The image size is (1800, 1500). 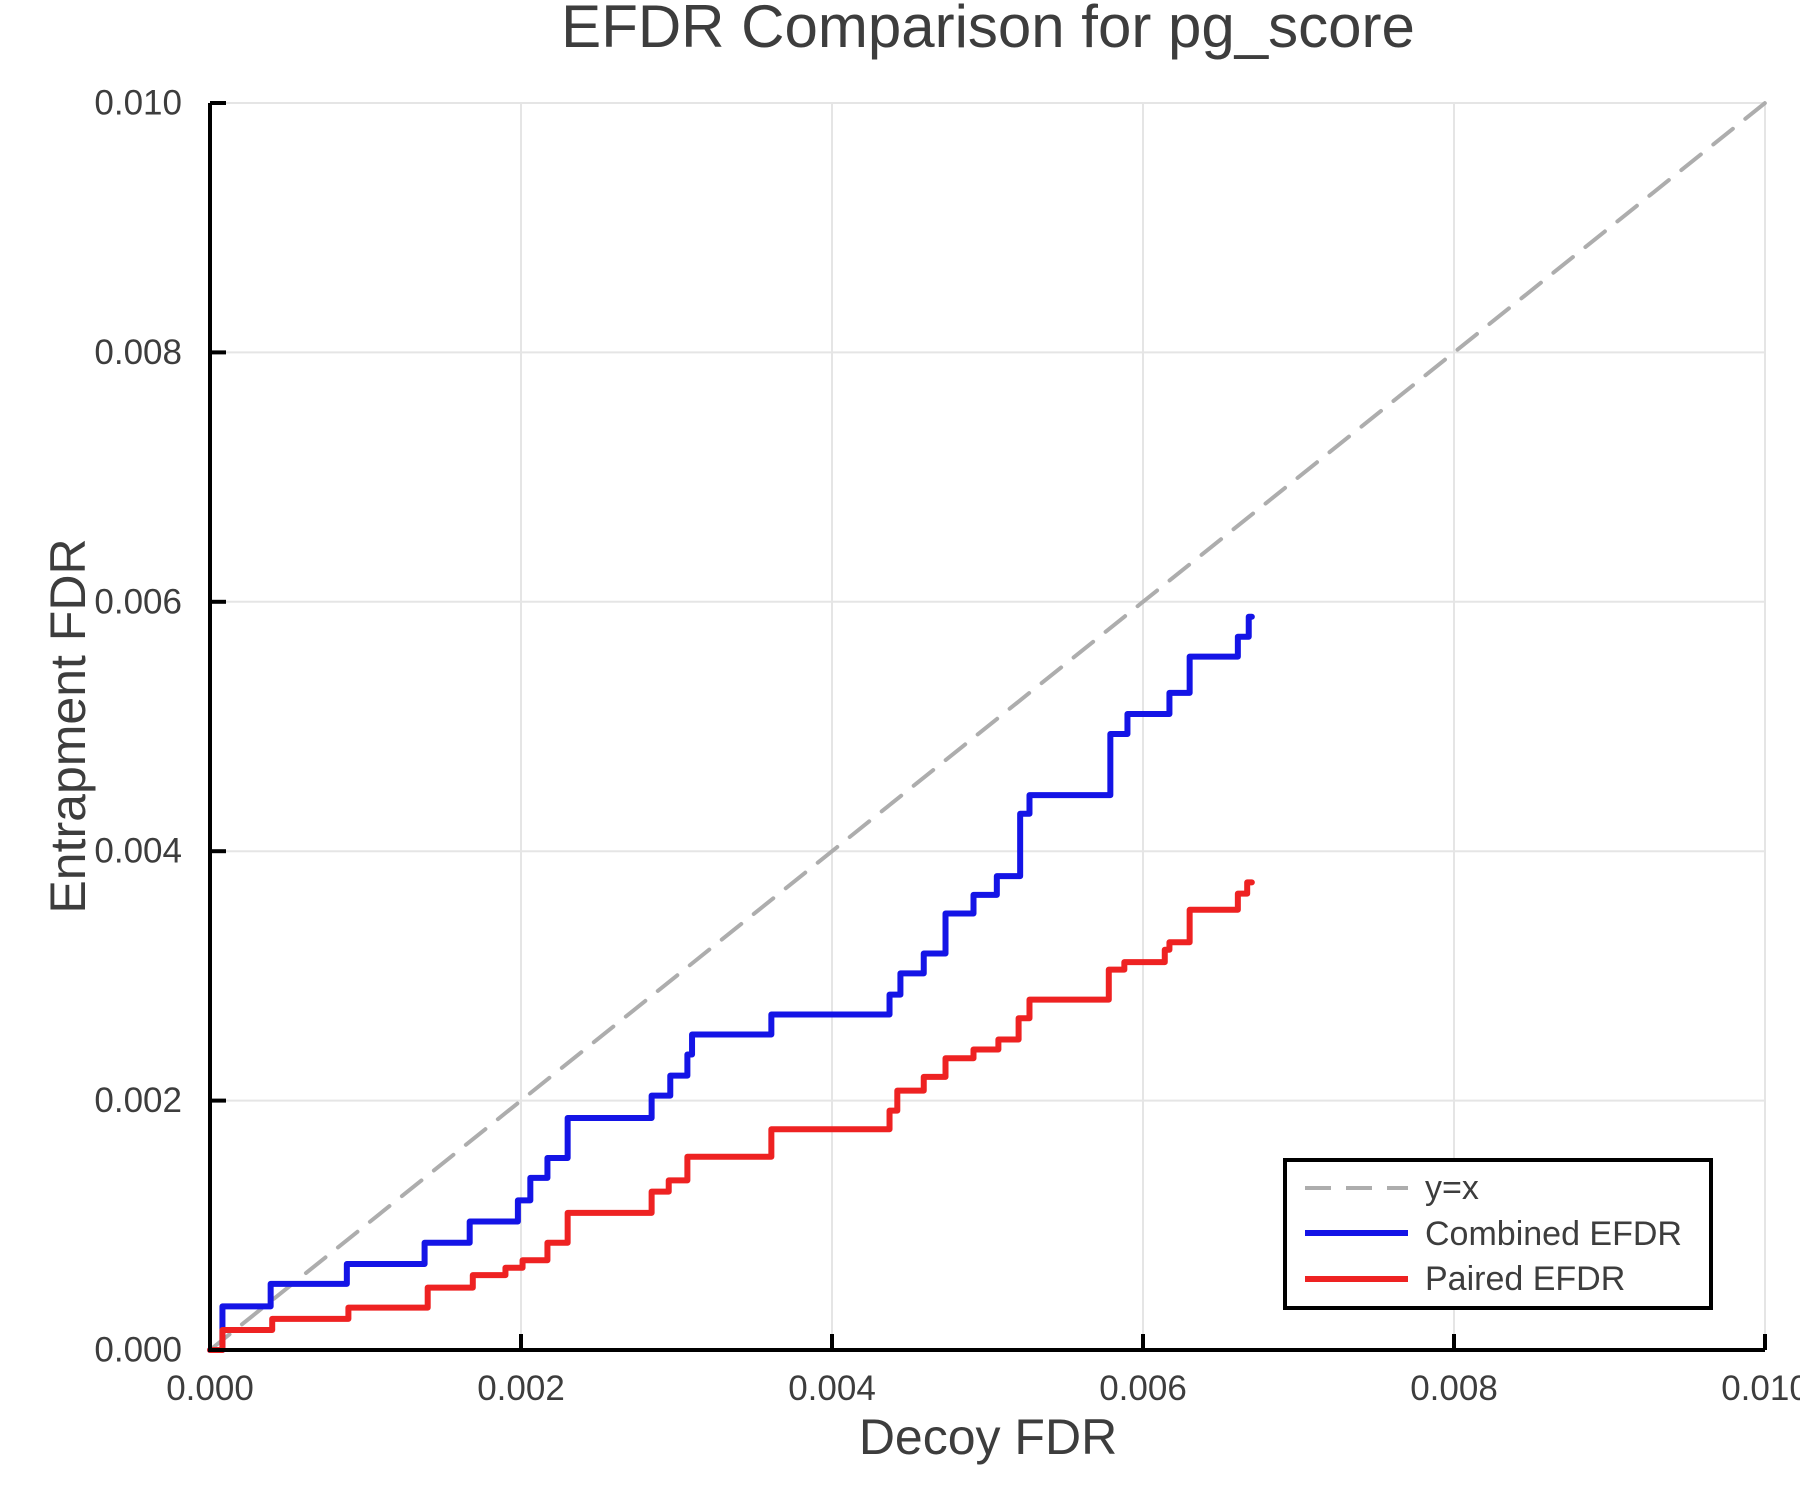 I want to click on y-tick-label: 0.008, so click(x=138, y=352).